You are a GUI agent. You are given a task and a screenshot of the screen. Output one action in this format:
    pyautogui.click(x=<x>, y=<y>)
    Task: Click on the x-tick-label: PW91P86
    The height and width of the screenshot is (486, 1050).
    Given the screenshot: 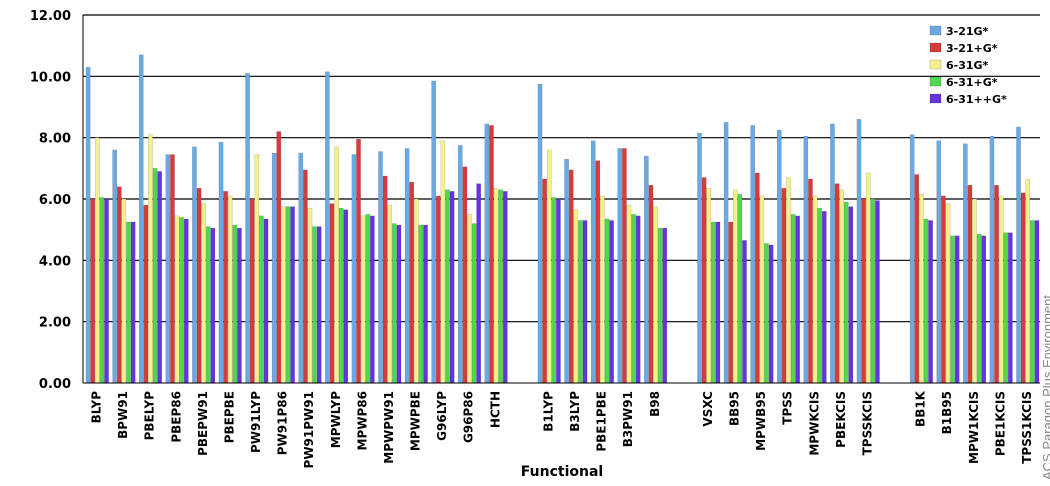 What is the action you would take?
    pyautogui.click(x=283, y=423)
    